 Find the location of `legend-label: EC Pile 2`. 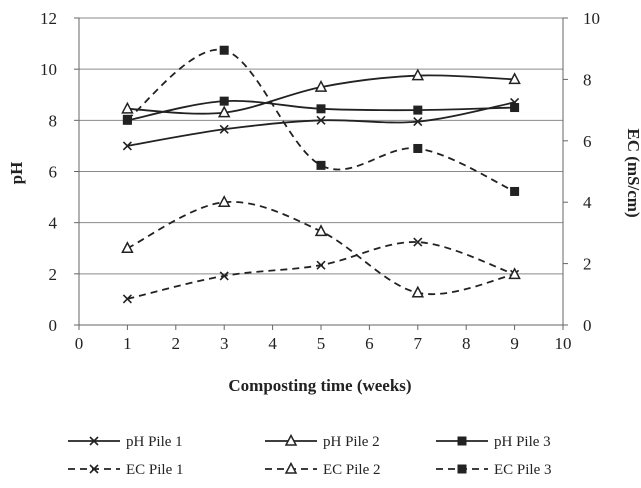

legend-label: EC Pile 2 is located at coordinates (352, 470).